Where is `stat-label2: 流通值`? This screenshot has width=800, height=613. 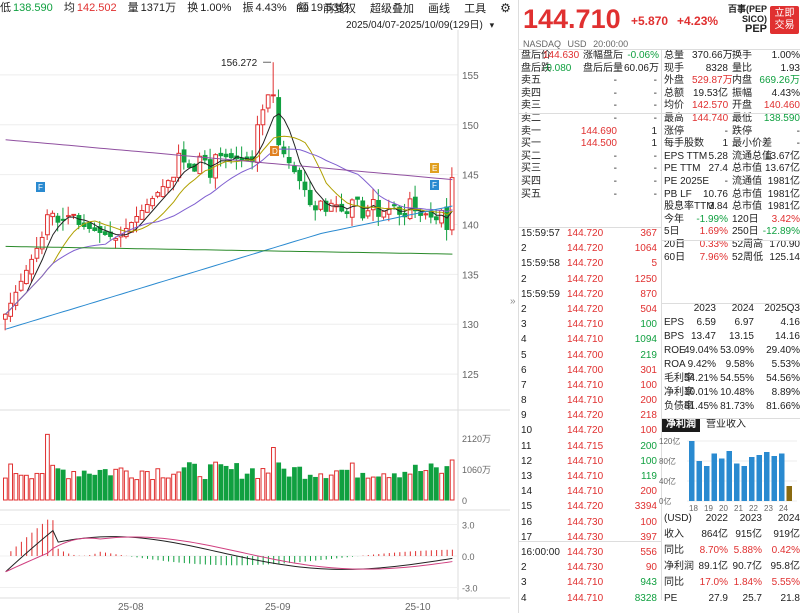
stat-label2: 流通值 is located at coordinates (747, 181).